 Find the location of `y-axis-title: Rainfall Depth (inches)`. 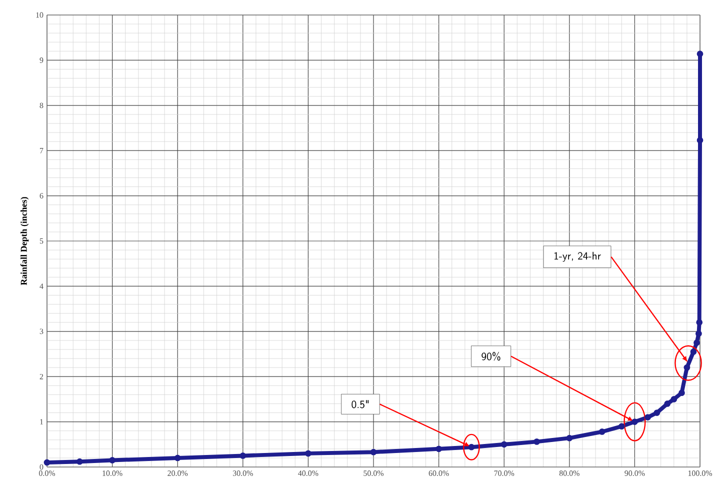

y-axis-title: Rainfall Depth (inches) is located at coordinates (24, 241).